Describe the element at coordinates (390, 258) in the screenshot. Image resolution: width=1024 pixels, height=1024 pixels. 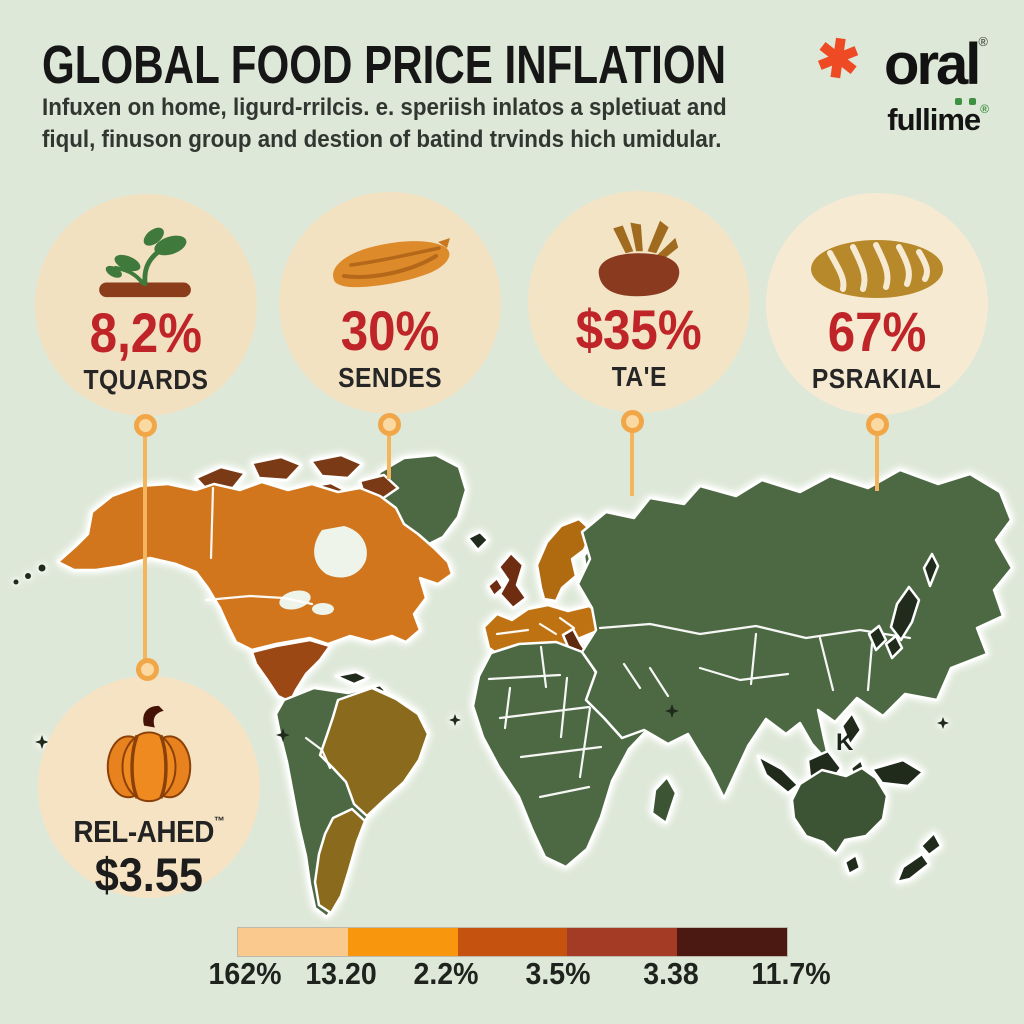
I see `corn-icon` at that location.